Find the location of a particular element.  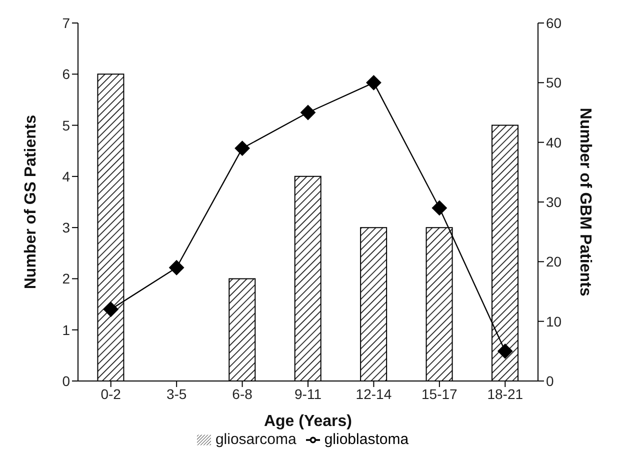

y-axis-title: Number of GS Patients is located at coordinates (31, 202).